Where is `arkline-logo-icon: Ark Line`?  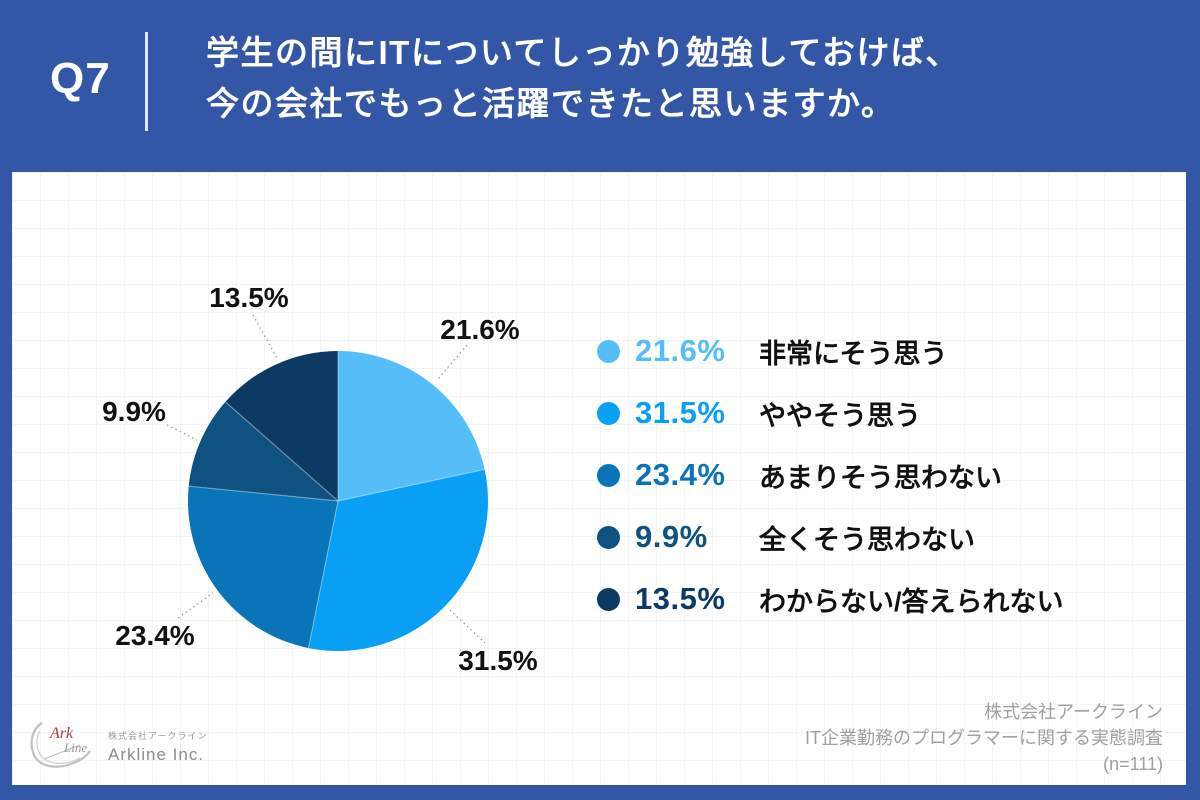
arkline-logo-icon: Ark Line is located at coordinates (65, 747).